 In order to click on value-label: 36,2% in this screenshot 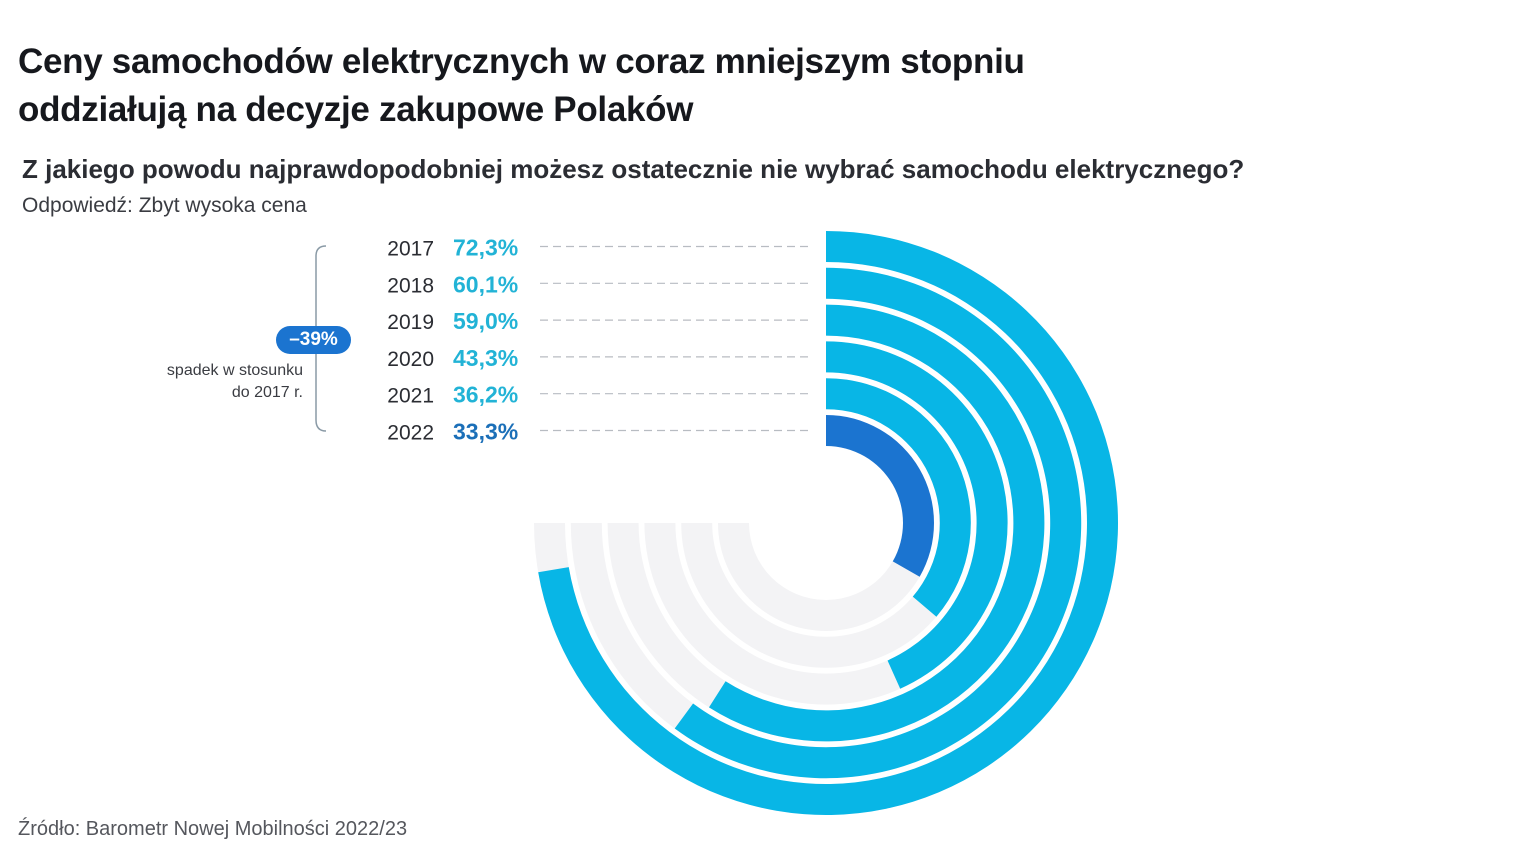, I will do `click(485, 395)`.